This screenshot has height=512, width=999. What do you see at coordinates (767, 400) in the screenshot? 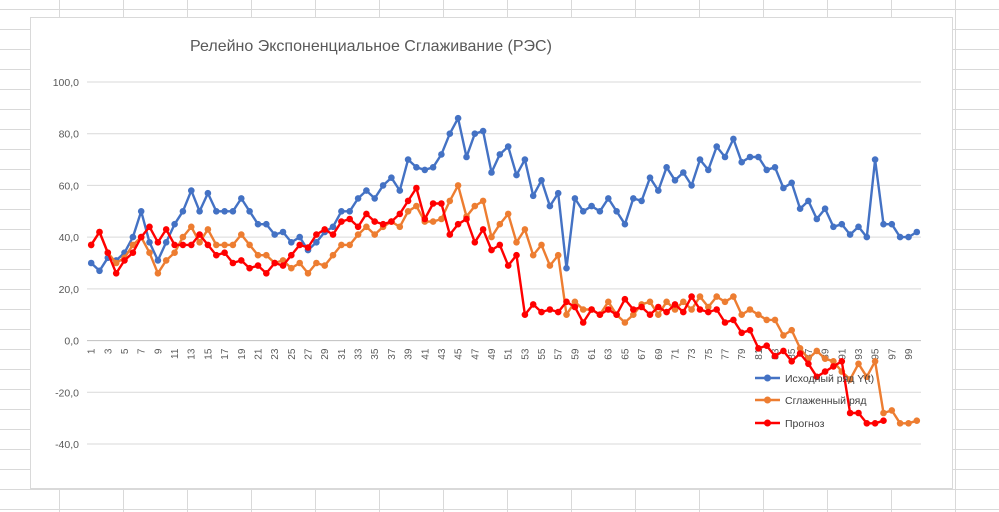
I see `legend-marker-smoothed` at bounding box center [767, 400].